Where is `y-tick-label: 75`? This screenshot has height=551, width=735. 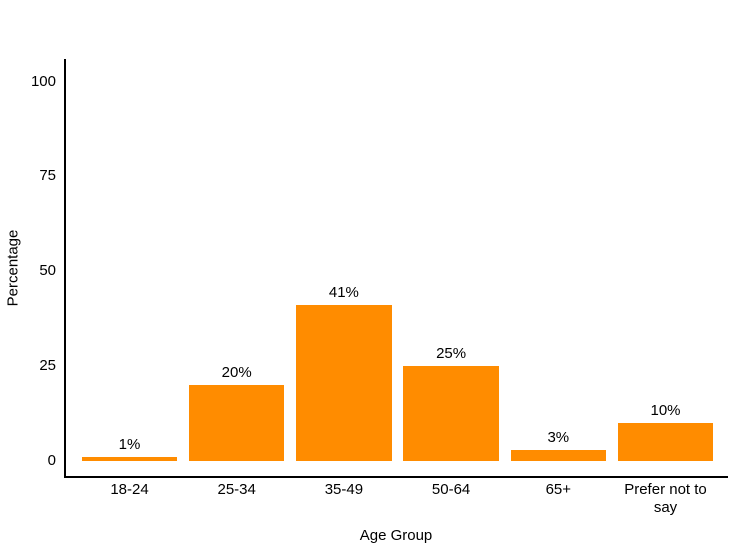
y-tick-label: 75 is located at coordinates (47, 176).